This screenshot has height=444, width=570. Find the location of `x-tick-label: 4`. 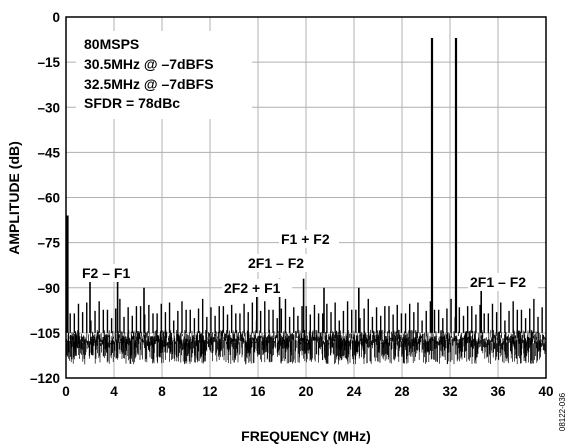

x-tick-label: 4 is located at coordinates (114, 391).